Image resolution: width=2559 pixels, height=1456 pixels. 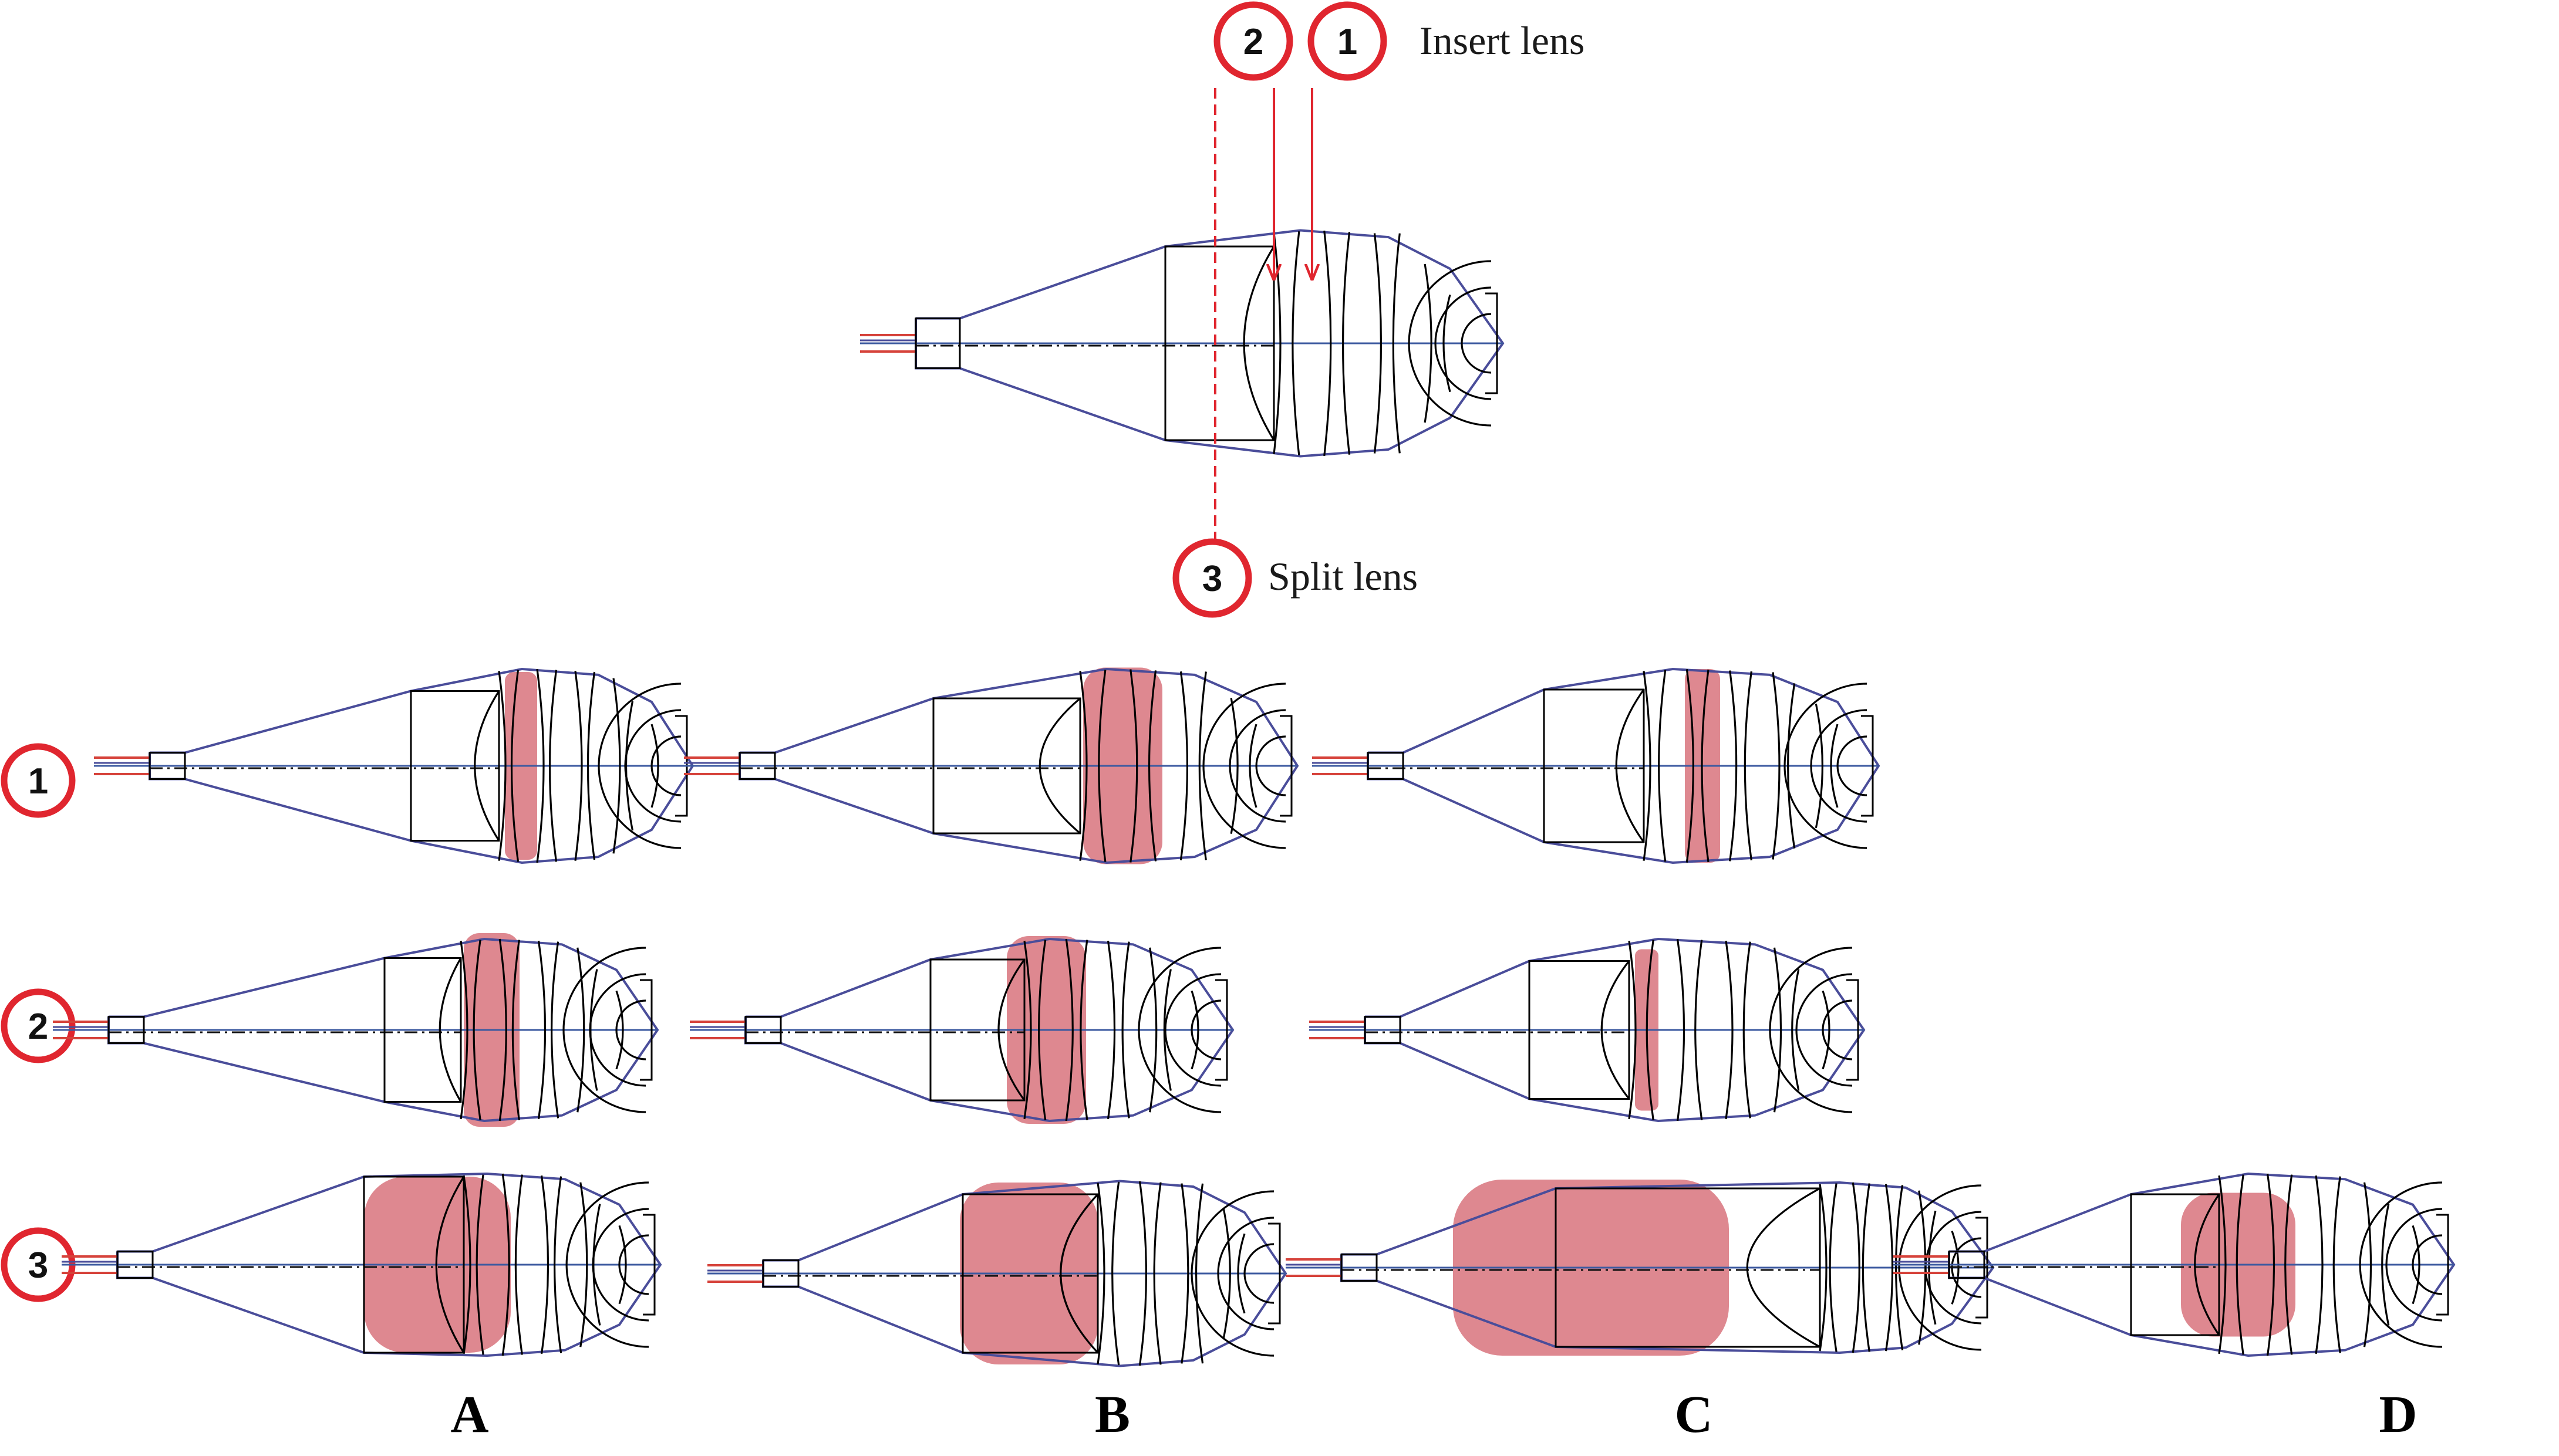 I want to click on variant-3-b-front-element, so click(x=1030, y=1273).